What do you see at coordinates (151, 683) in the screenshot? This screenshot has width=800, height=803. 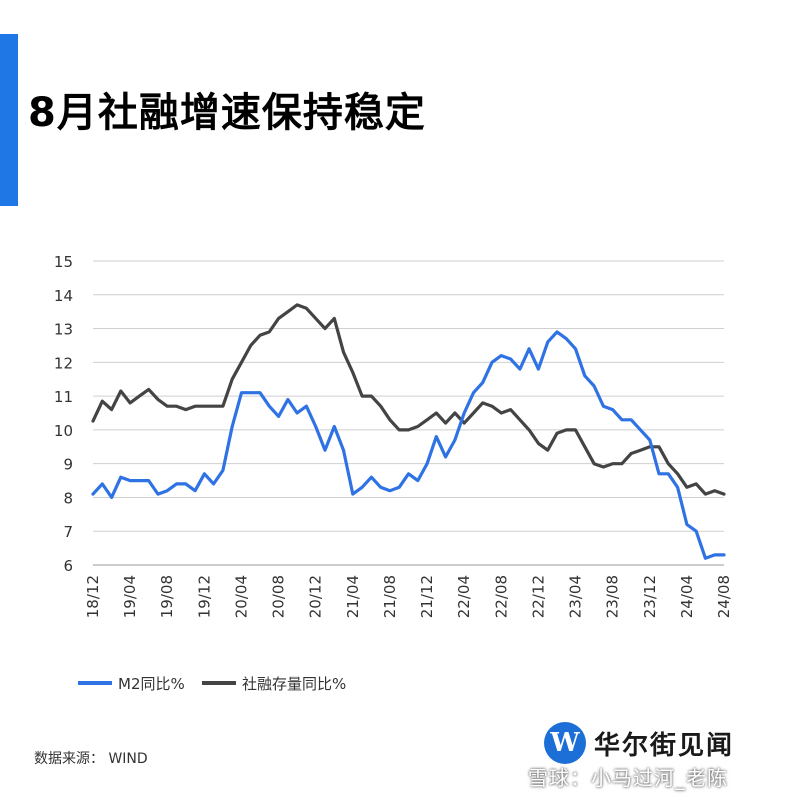 I see `legend-label-m2: M2同比%` at bounding box center [151, 683].